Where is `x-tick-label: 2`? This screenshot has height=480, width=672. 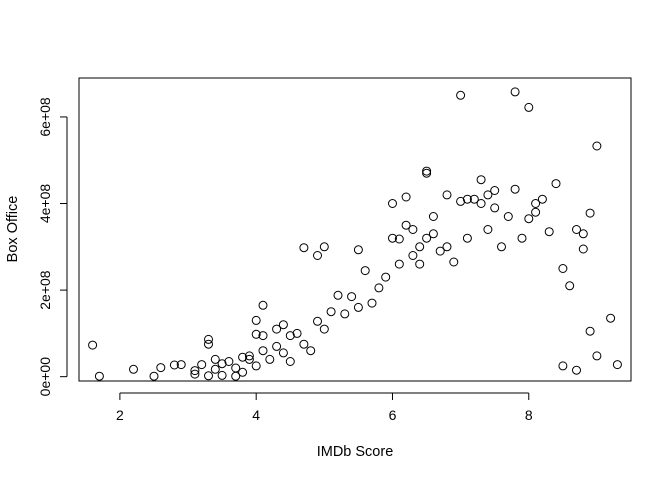 x-tick-label: 2 is located at coordinates (120, 415).